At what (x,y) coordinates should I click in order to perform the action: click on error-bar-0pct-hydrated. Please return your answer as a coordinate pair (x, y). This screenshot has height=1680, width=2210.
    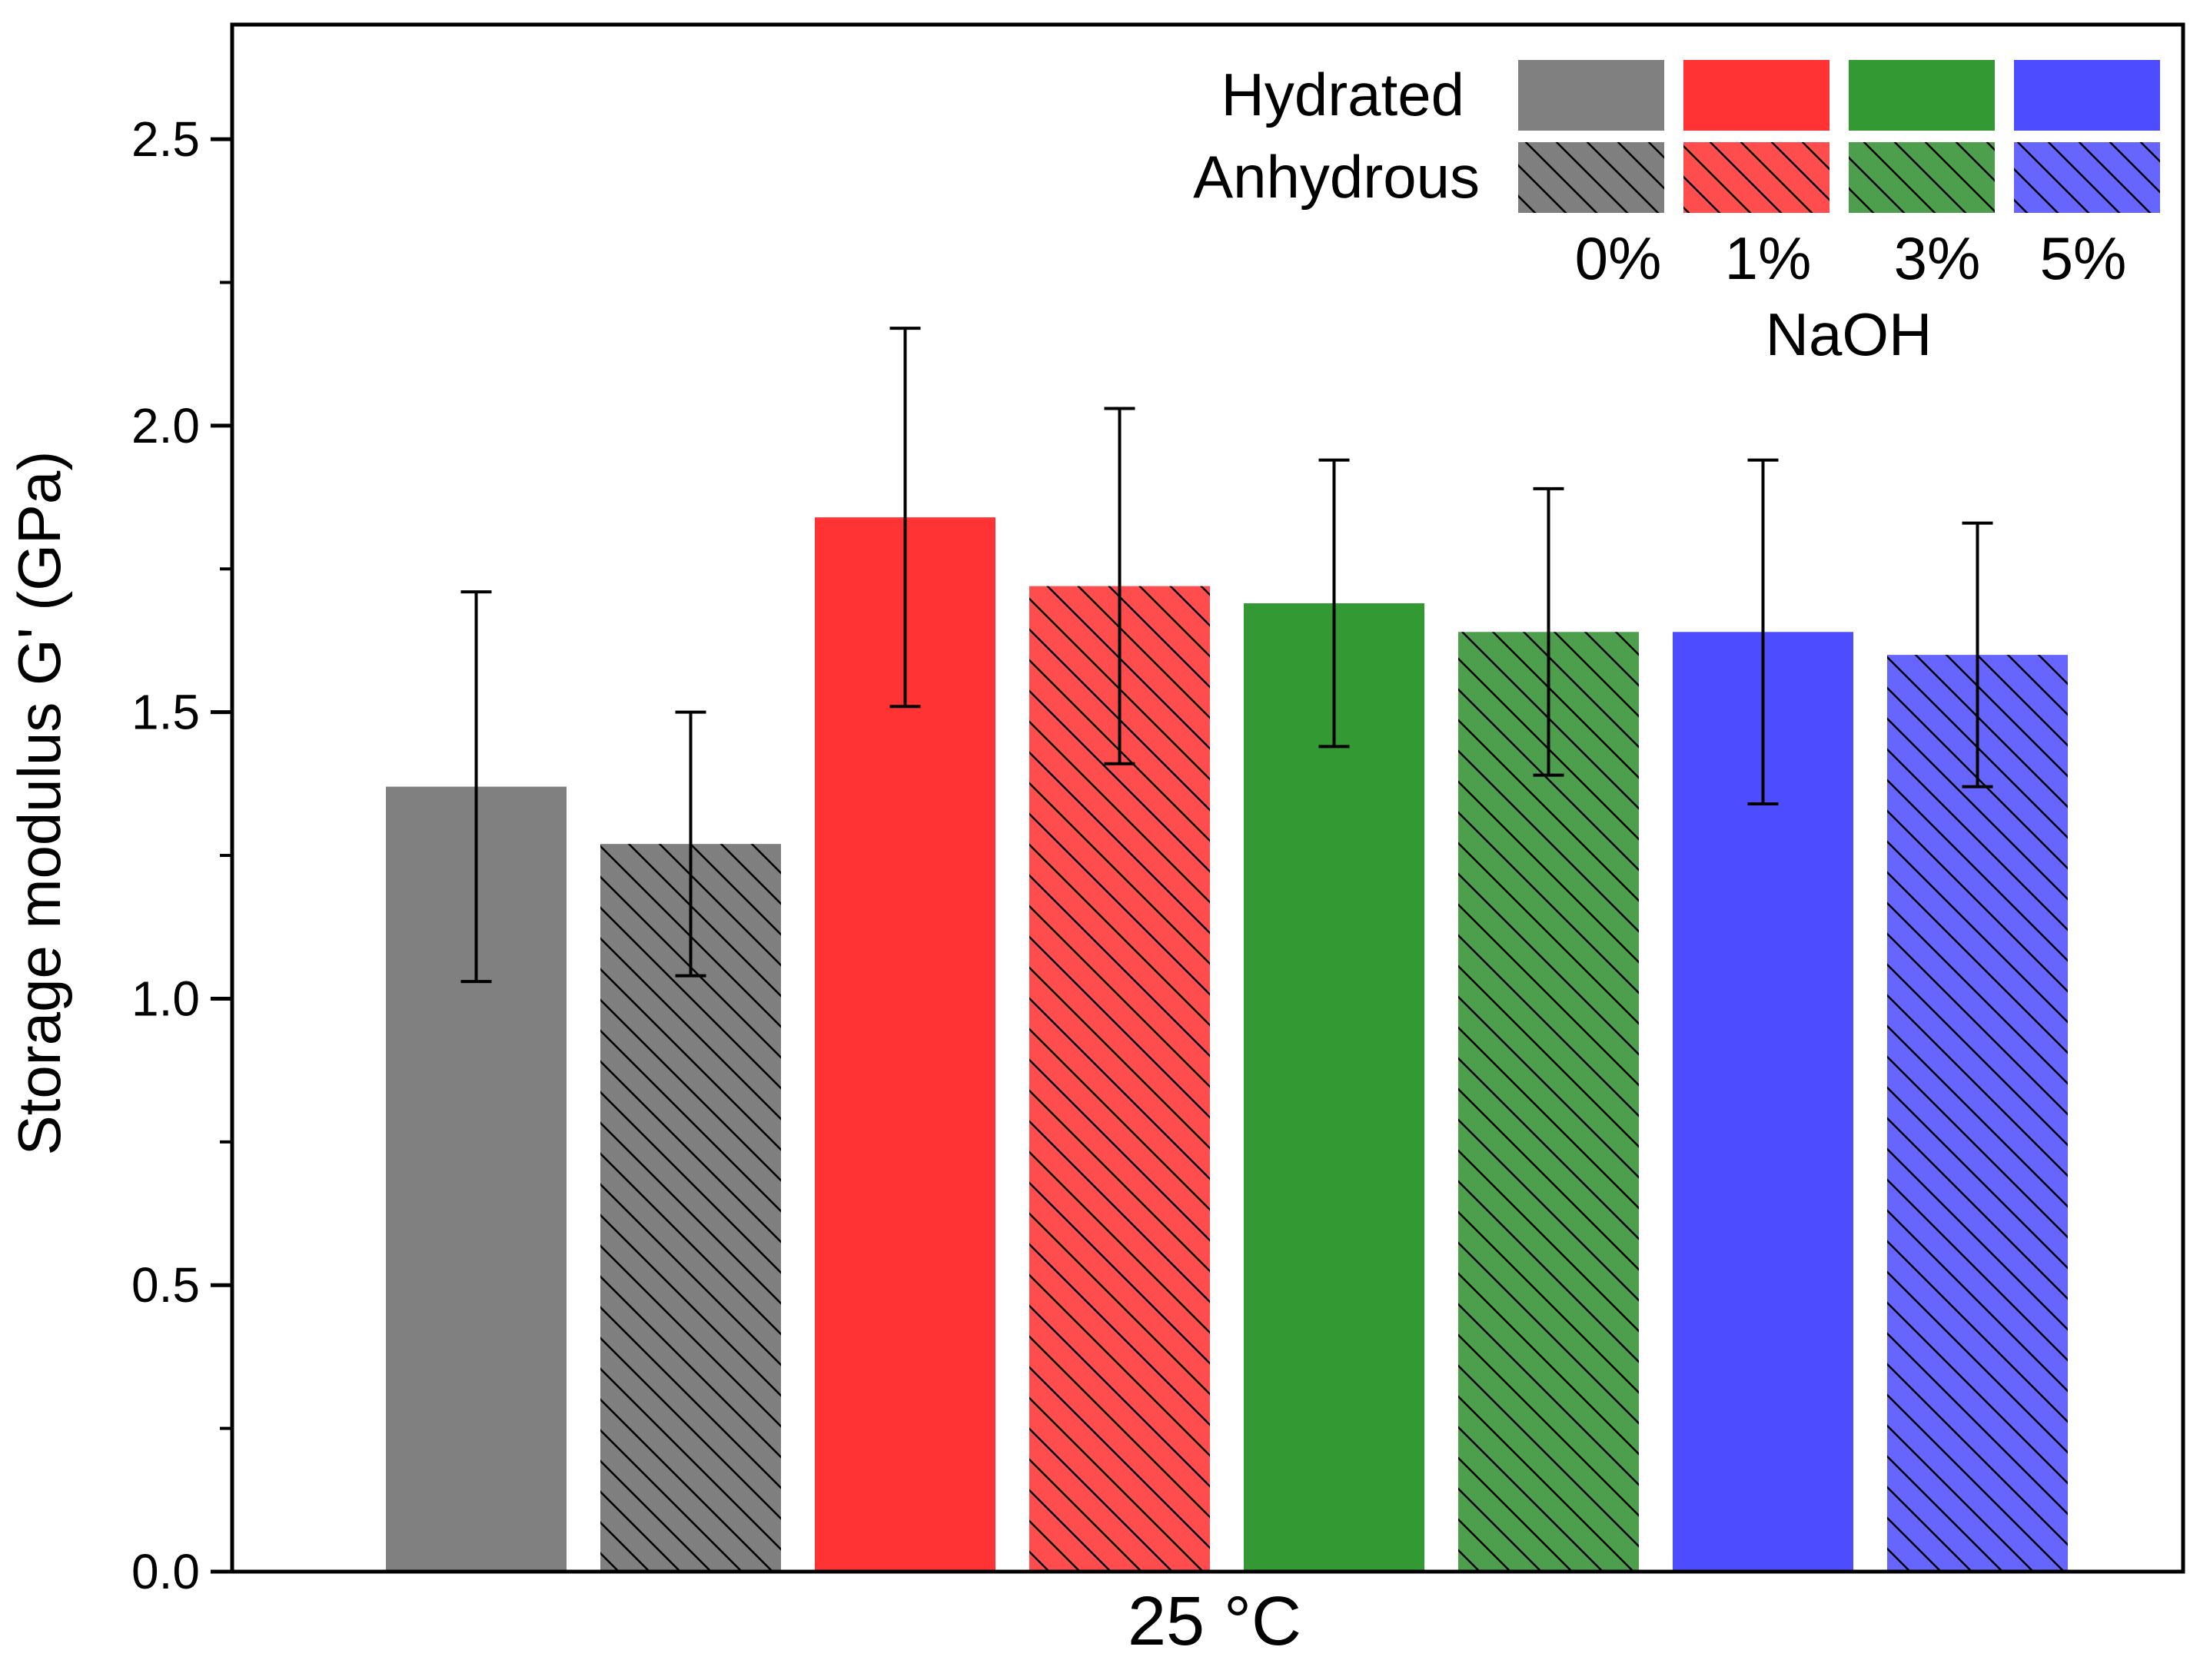
    Looking at the image, I should click on (476, 787).